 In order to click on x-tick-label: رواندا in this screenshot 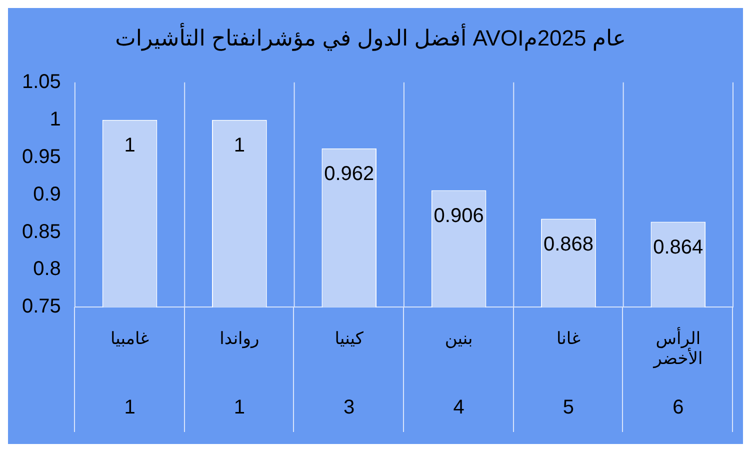, I will do `click(240, 338)`.